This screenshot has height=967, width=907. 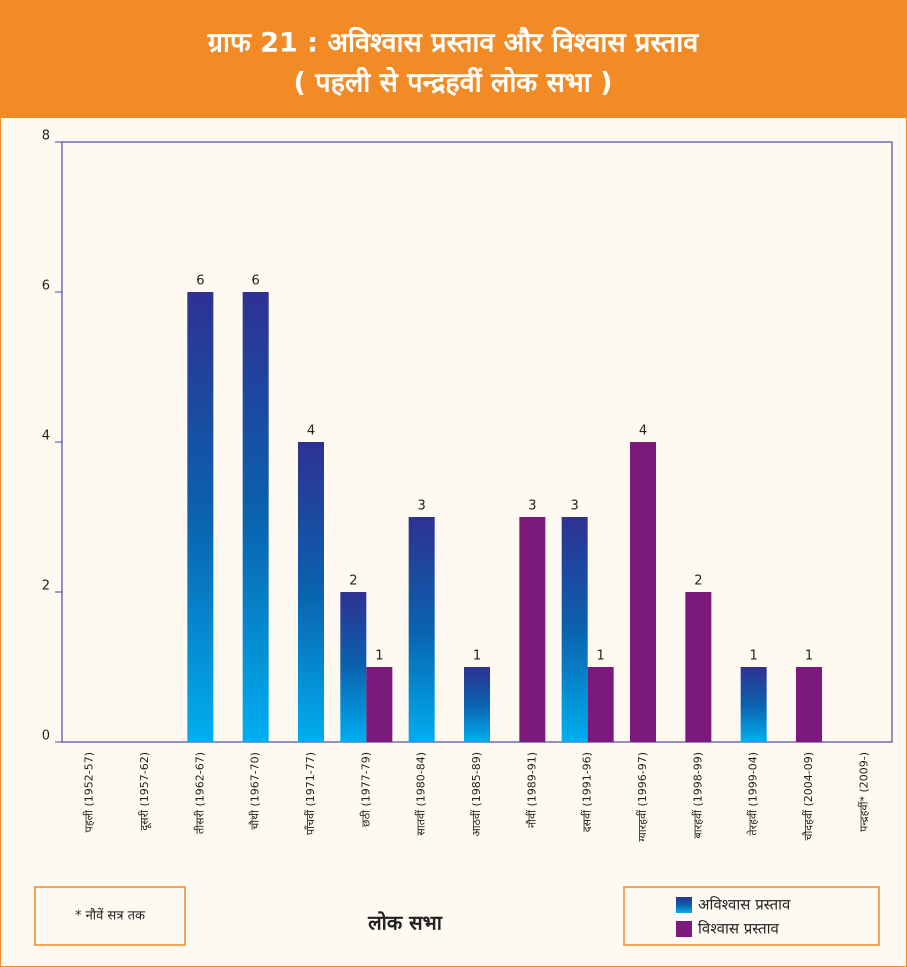 I want to click on header-band, so click(x=453, y=59).